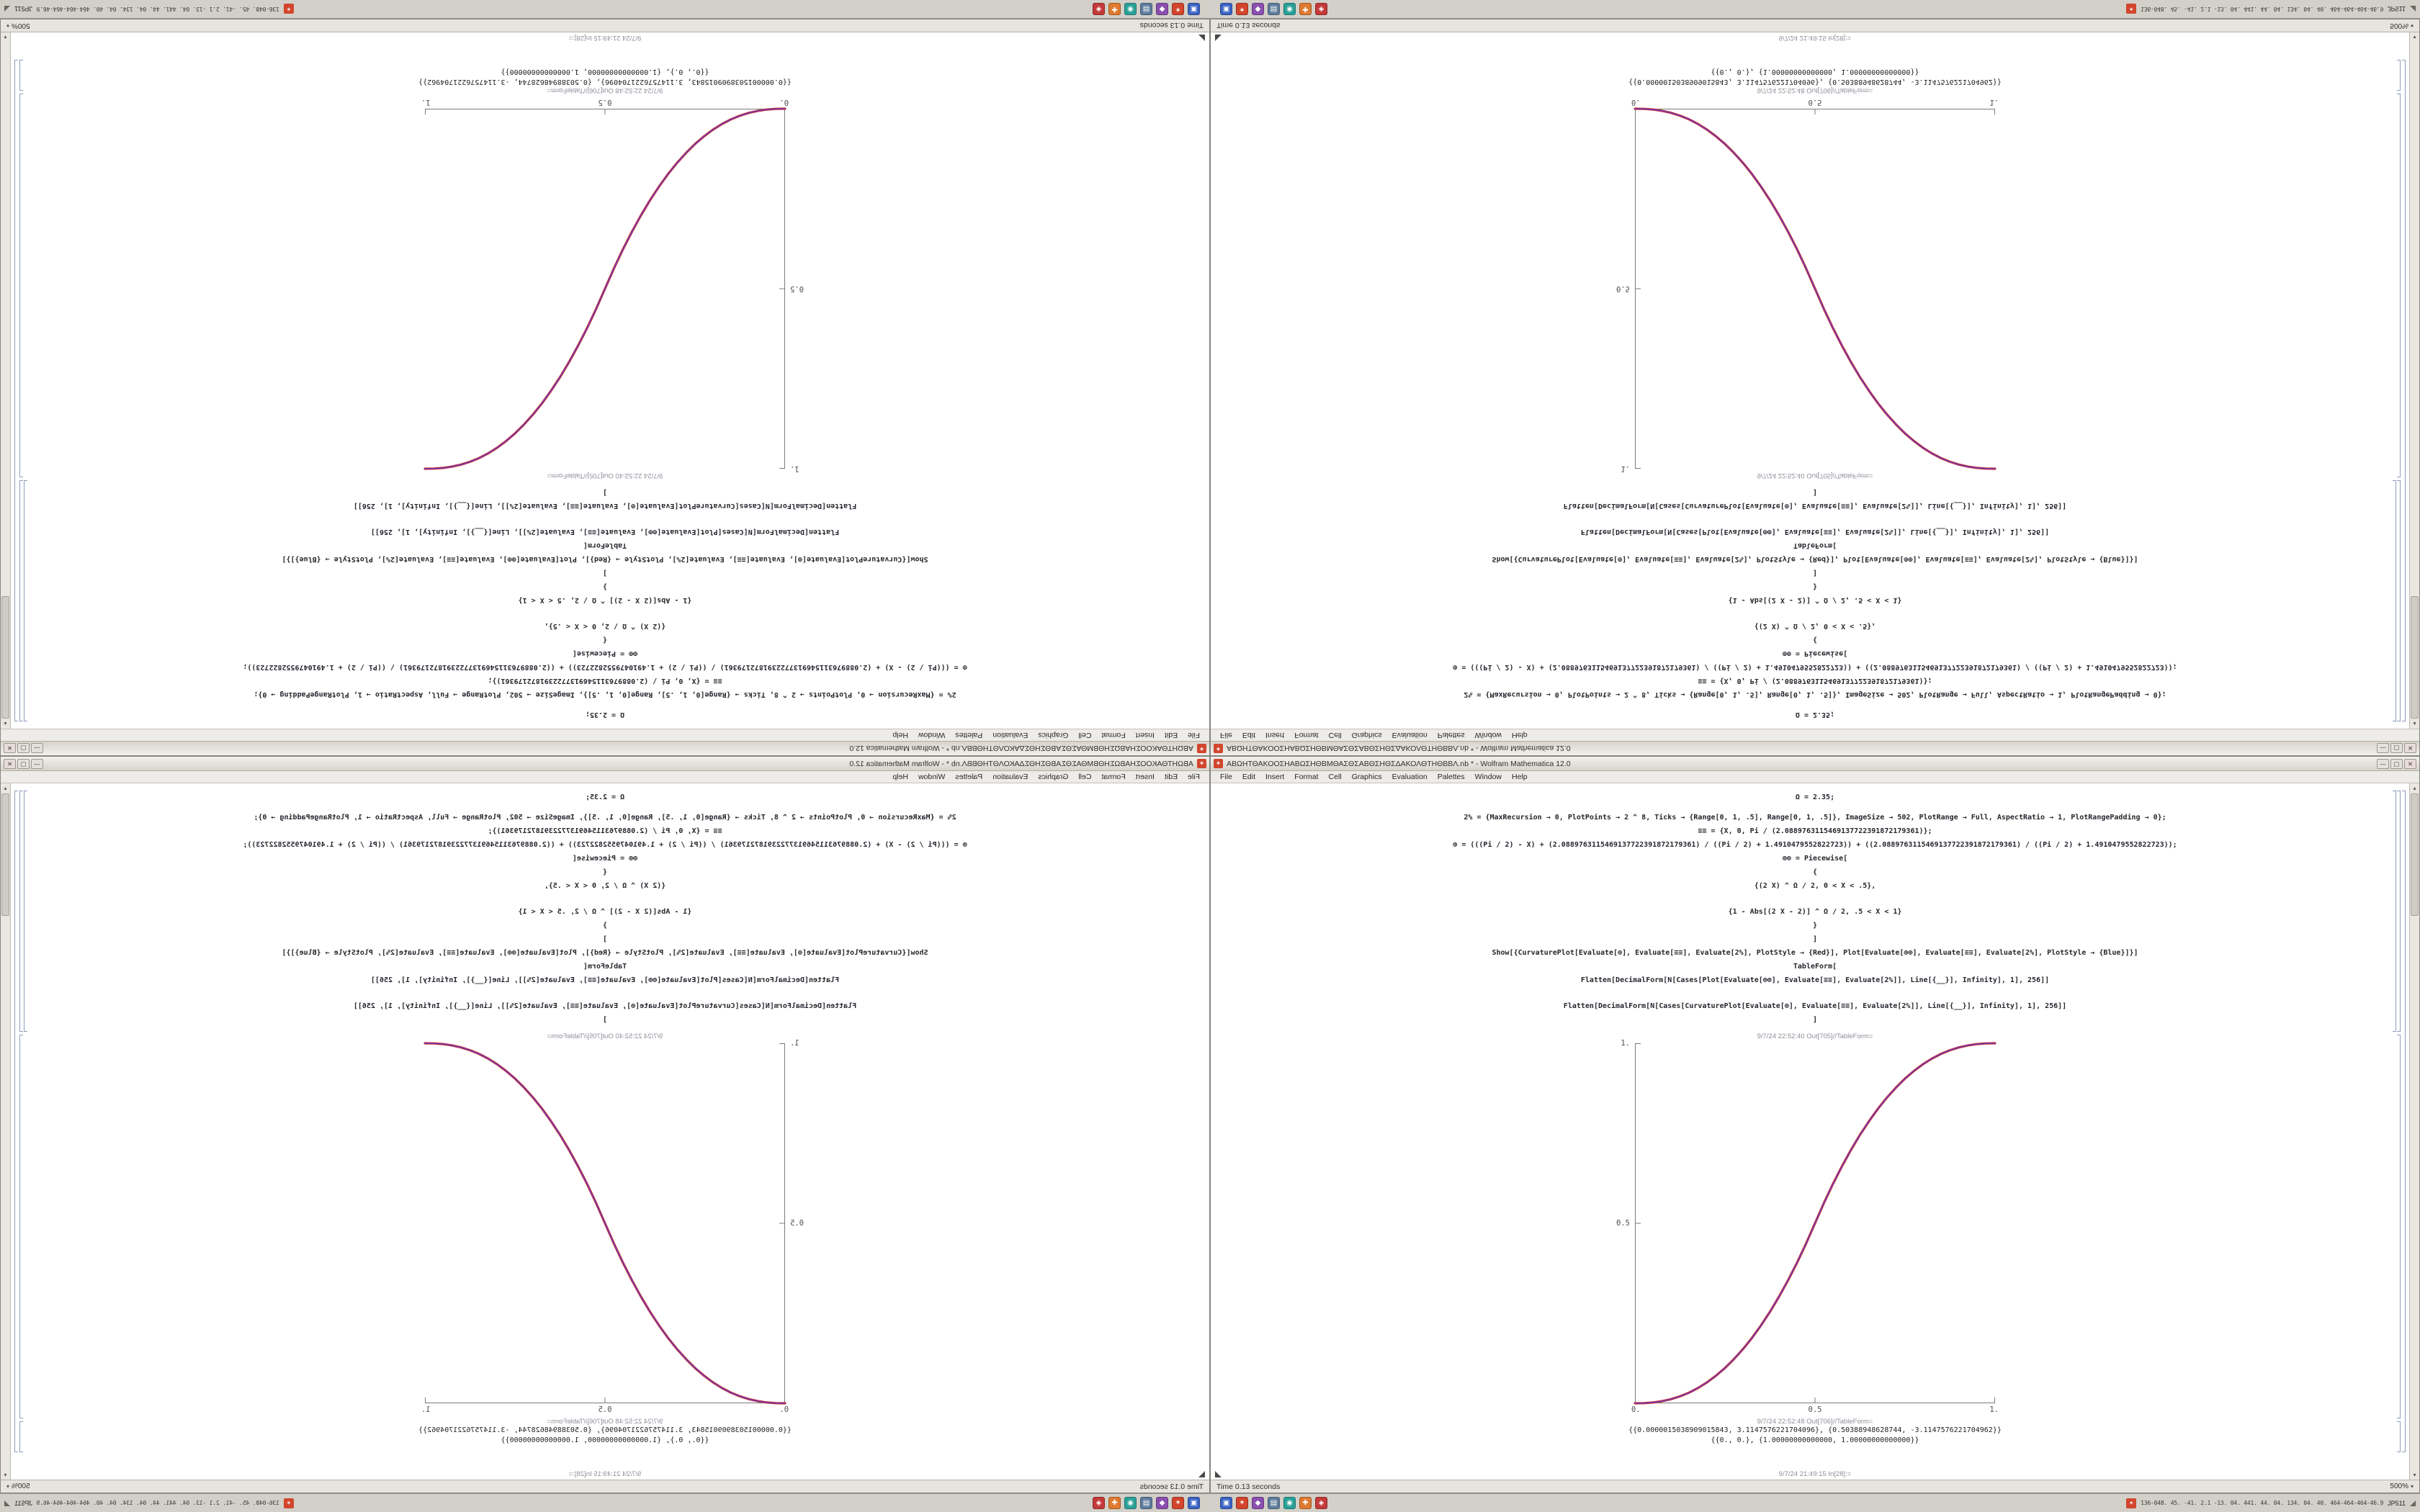  Describe the element at coordinates (5, 37) in the screenshot. I see `scroll-down-arrow-icon: ▾` at that location.